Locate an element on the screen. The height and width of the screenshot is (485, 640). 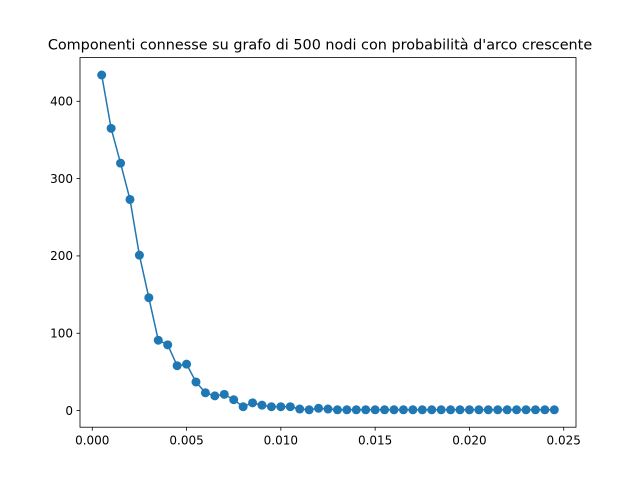
y-tick-label: 100 is located at coordinates (61, 334).